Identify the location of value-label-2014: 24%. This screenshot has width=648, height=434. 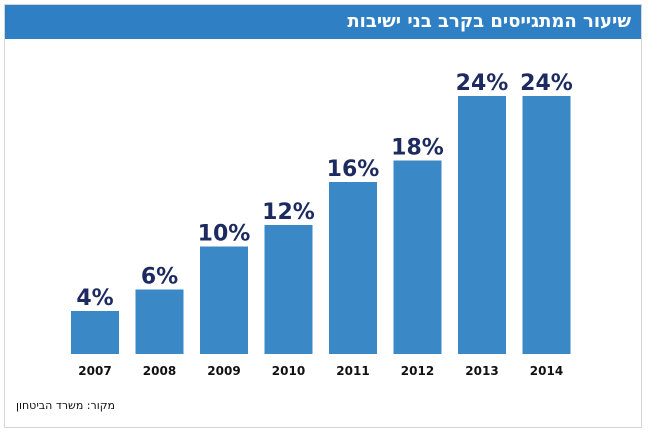
(546, 83).